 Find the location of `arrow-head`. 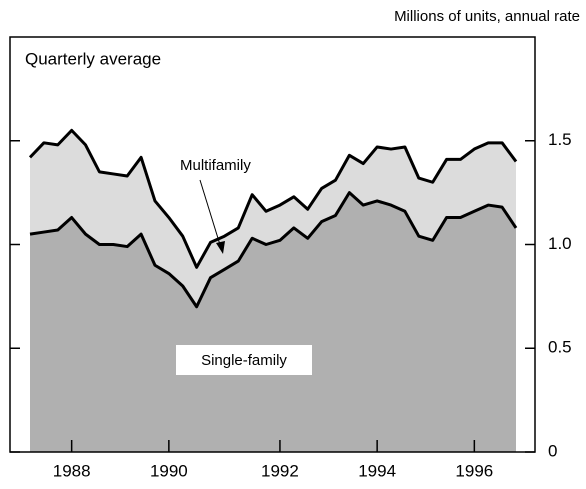

arrow-head is located at coordinates (220, 247).